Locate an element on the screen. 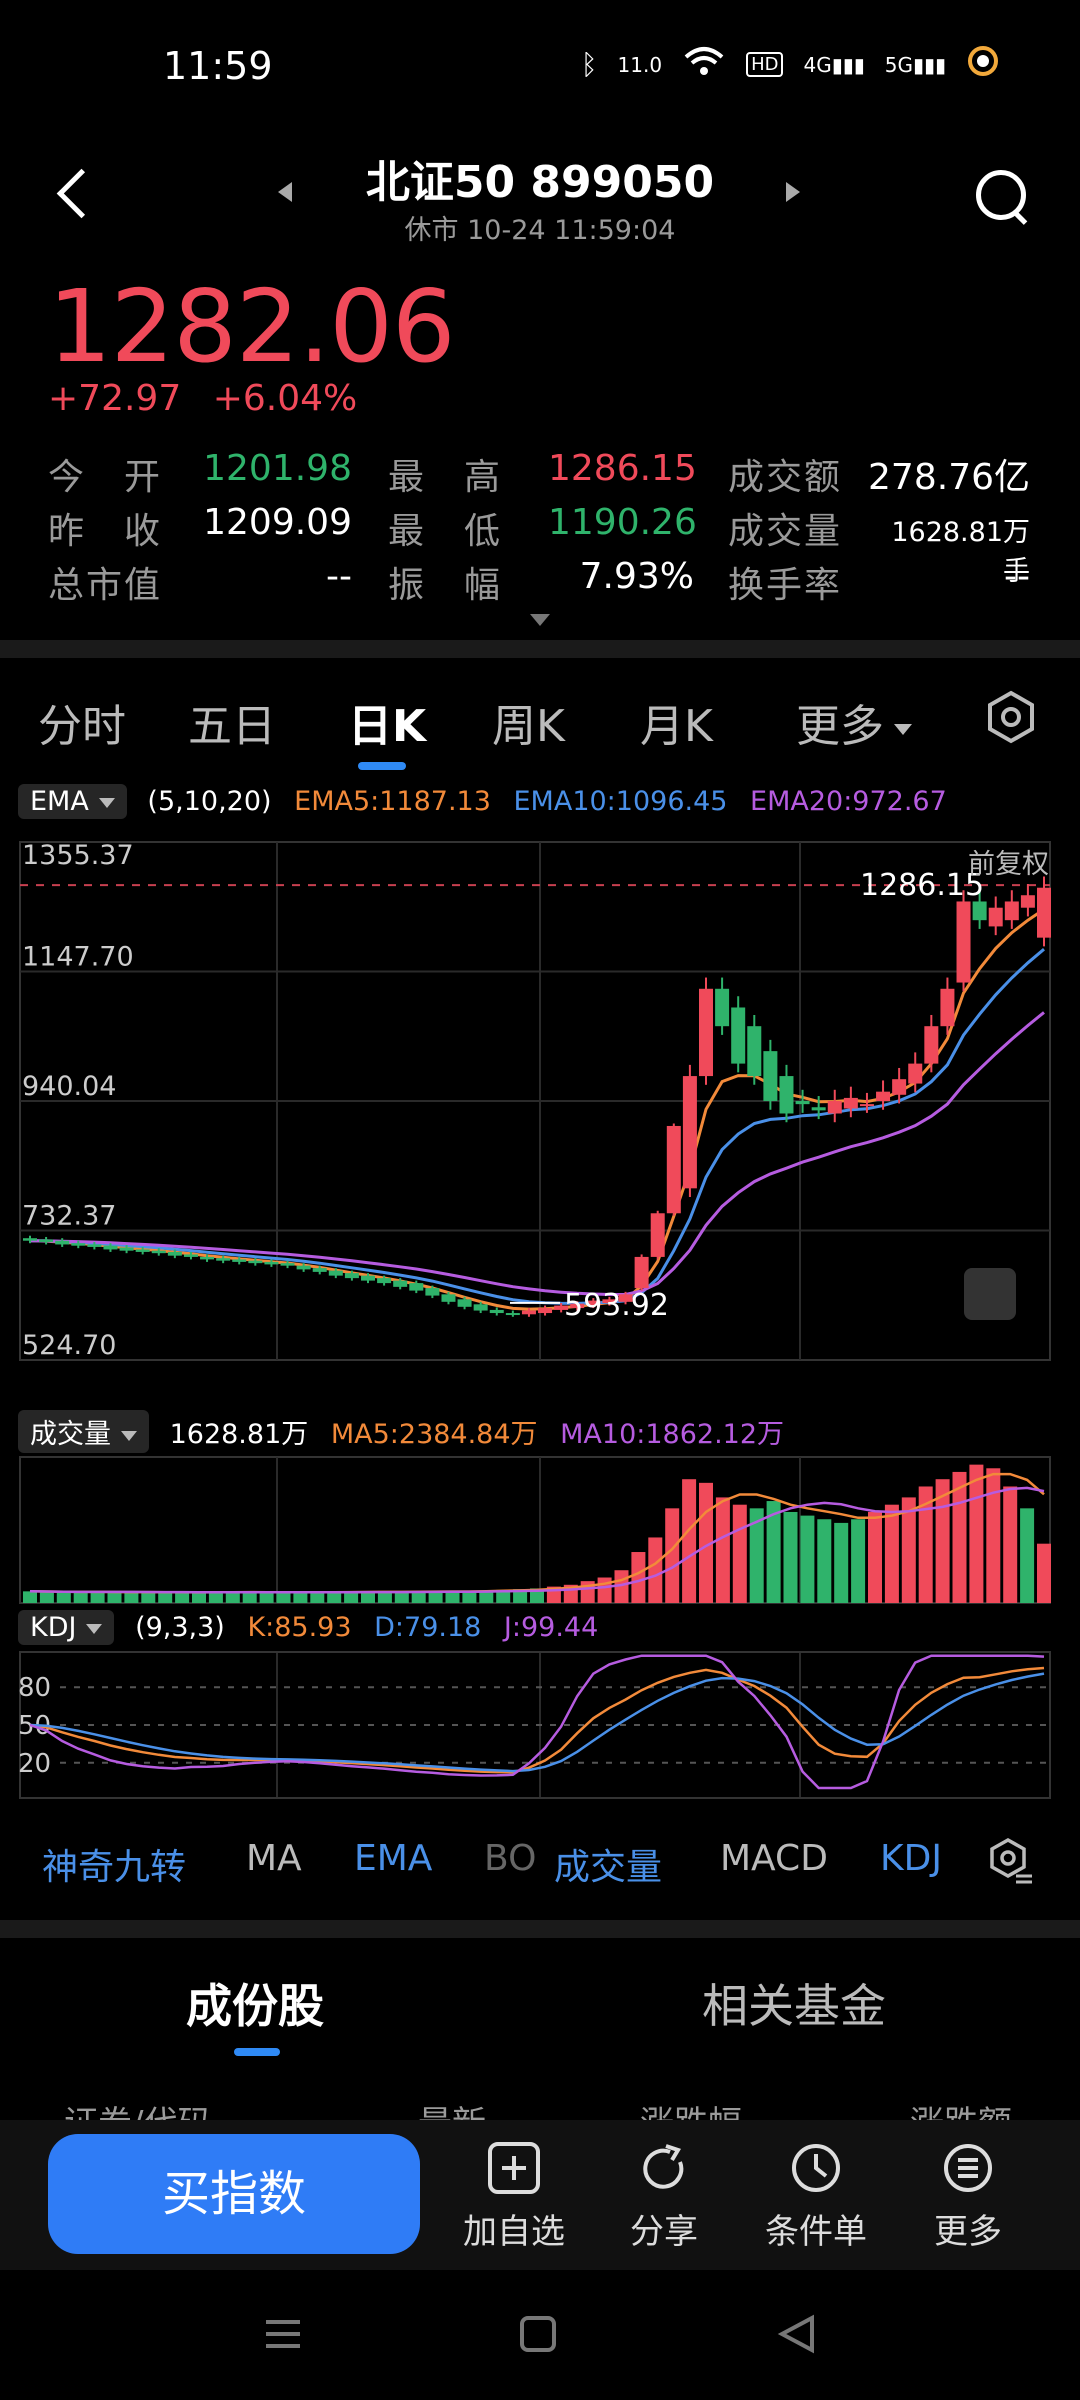  kdj-selector: KDJ is located at coordinates (66, 1627).